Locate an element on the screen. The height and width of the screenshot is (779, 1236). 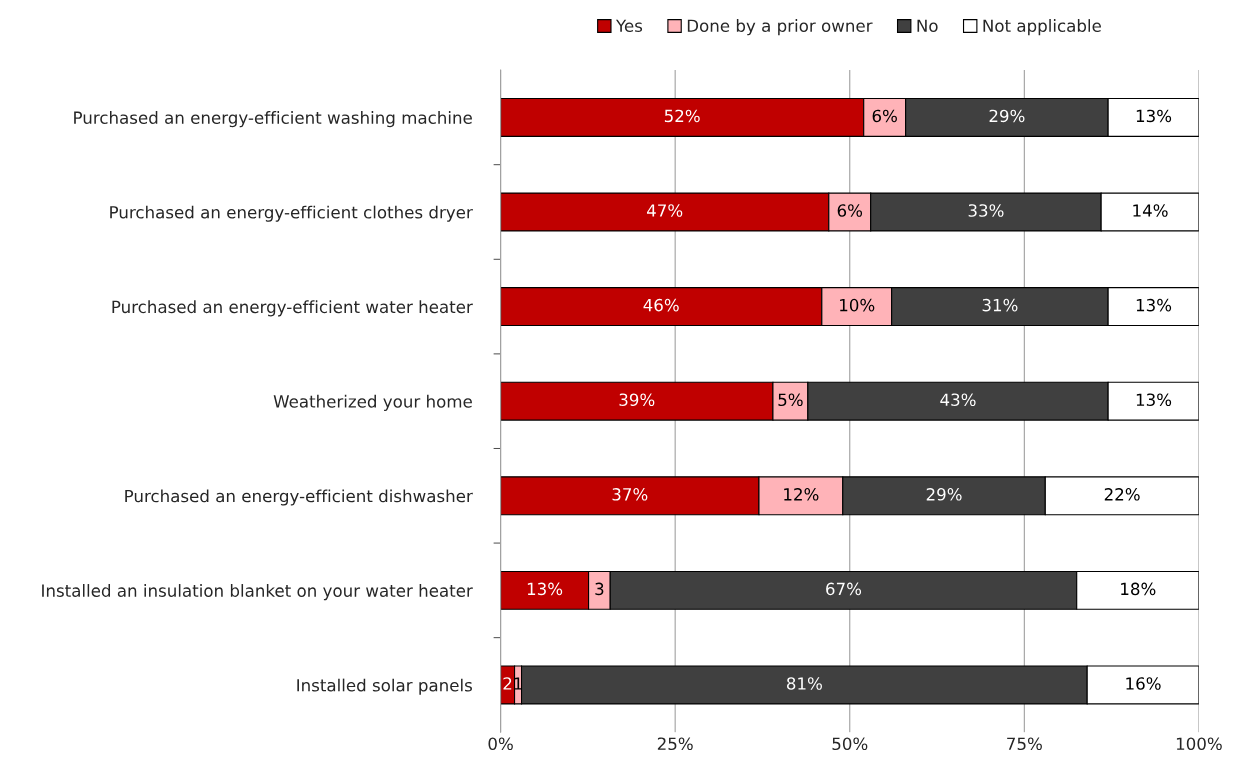
data-label: 12% is located at coordinates (801, 494).